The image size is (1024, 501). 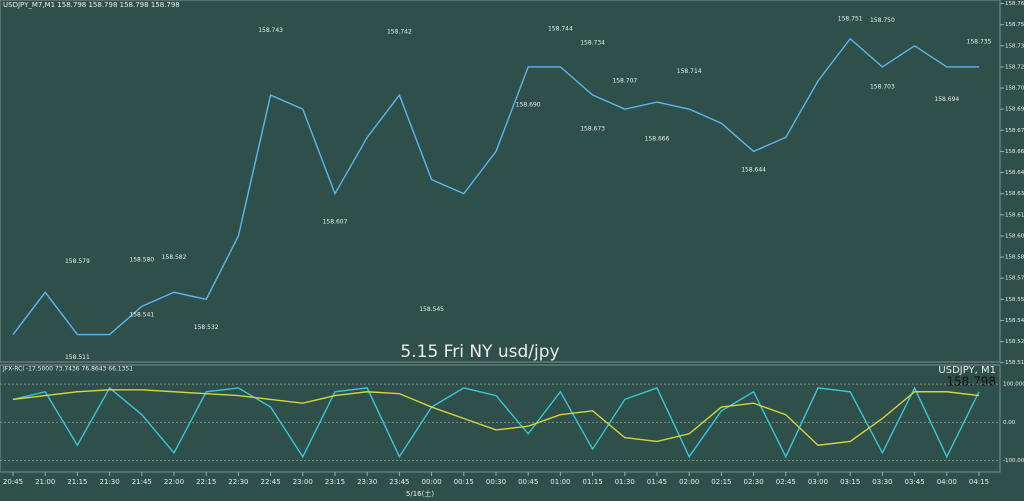 What do you see at coordinates (979, 41) in the screenshot?
I see `price-annotation: 158.735` at bounding box center [979, 41].